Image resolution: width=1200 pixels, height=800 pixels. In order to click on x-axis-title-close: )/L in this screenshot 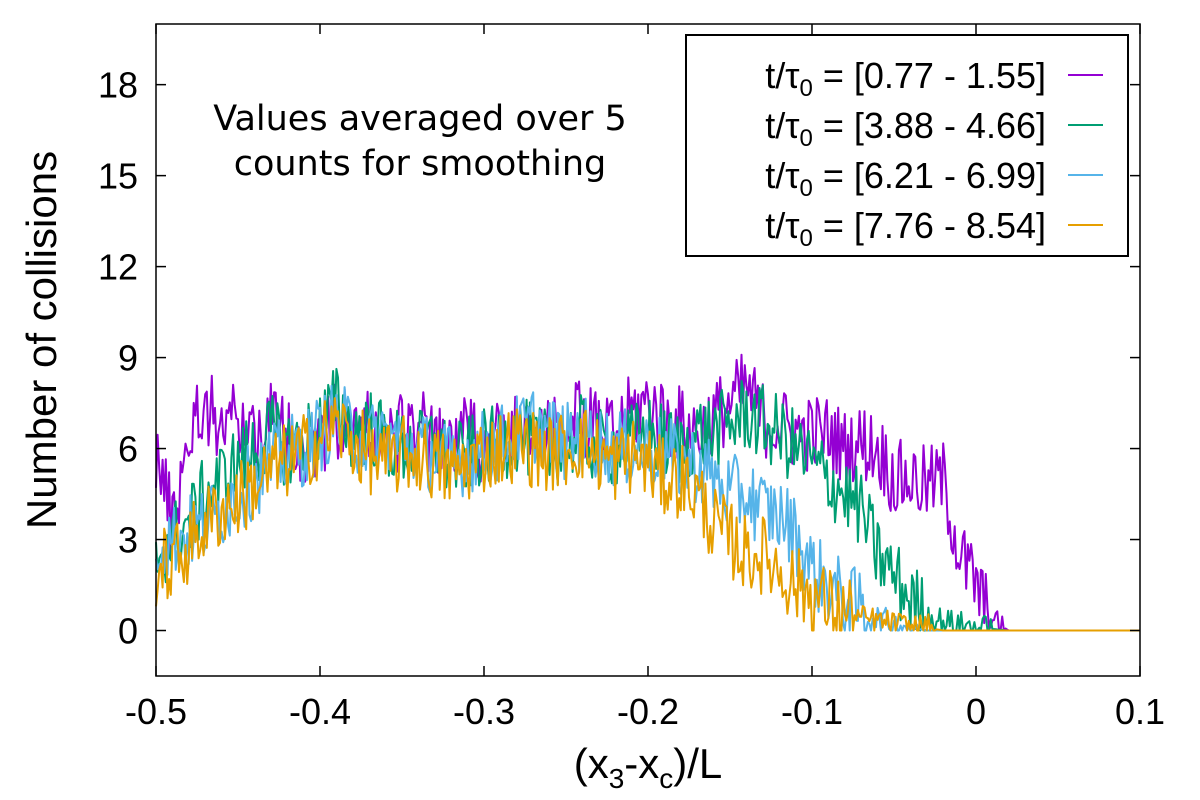, I will do `click(697, 763)`.